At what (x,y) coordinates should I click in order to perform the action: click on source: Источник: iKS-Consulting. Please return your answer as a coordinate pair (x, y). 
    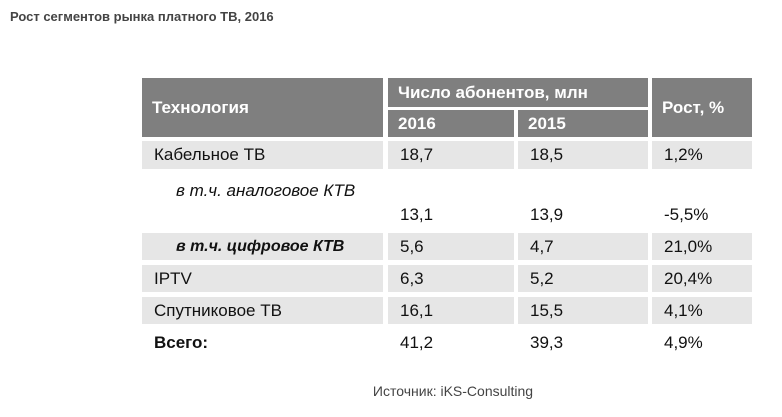
    Looking at the image, I should click on (453, 391).